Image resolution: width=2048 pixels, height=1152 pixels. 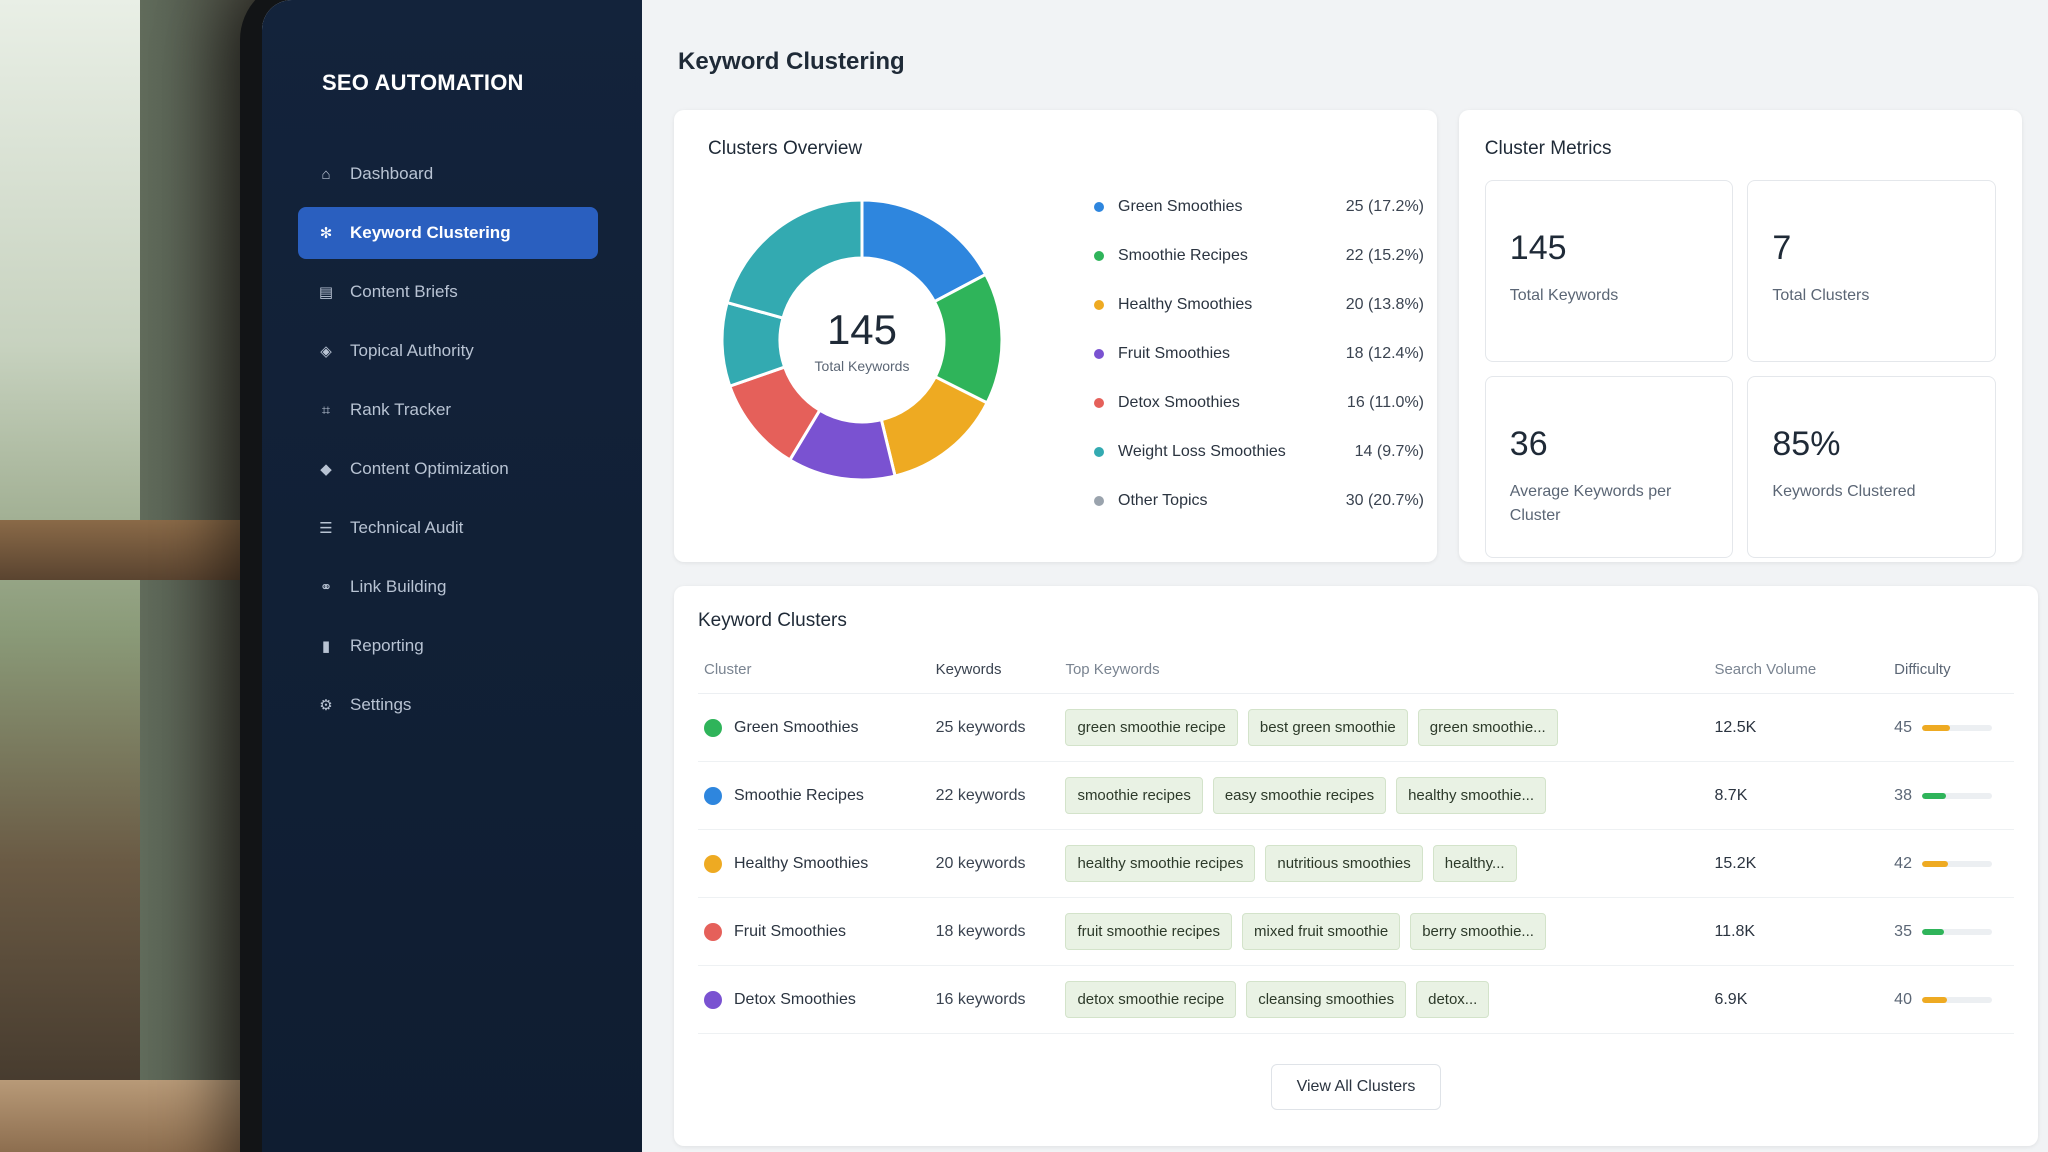 I want to click on home-icon: ⌂, so click(x=326, y=174).